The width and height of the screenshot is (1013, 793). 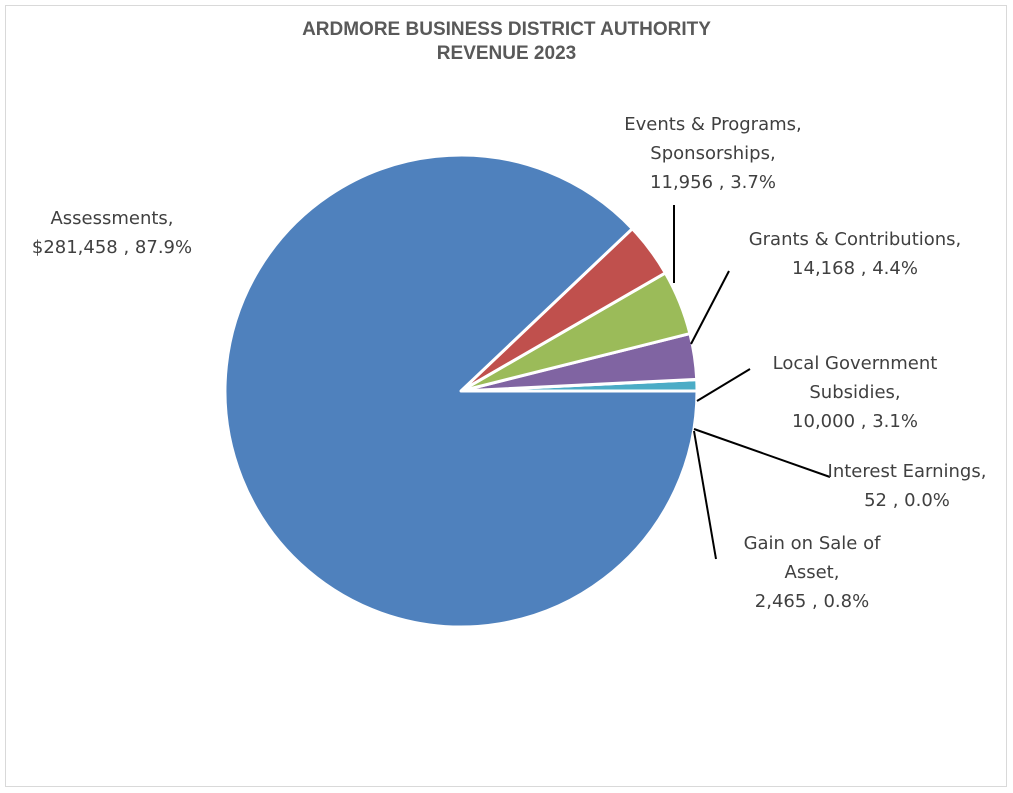 What do you see at coordinates (812, 601) in the screenshot?
I see `data-label-line: 2,465 , 0.8%` at bounding box center [812, 601].